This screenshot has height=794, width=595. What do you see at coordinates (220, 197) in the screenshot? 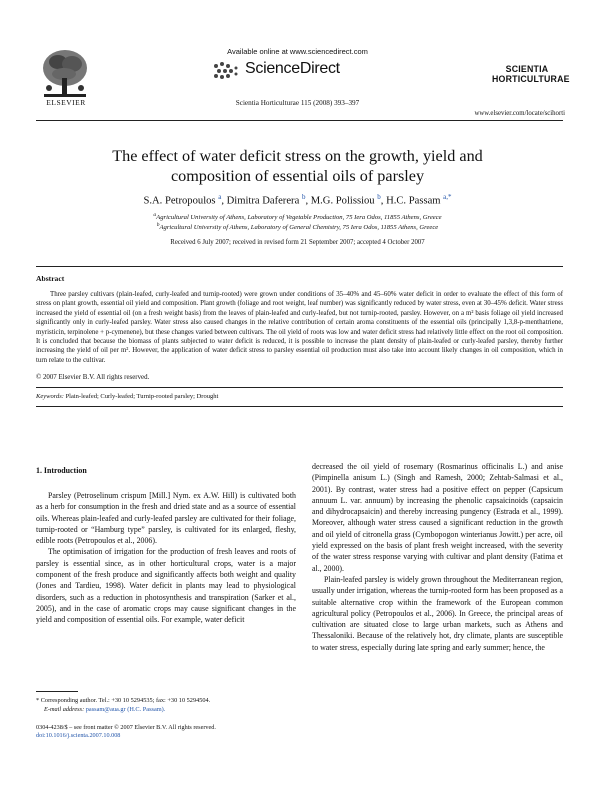
I see `author-sup: a` at bounding box center [220, 197].